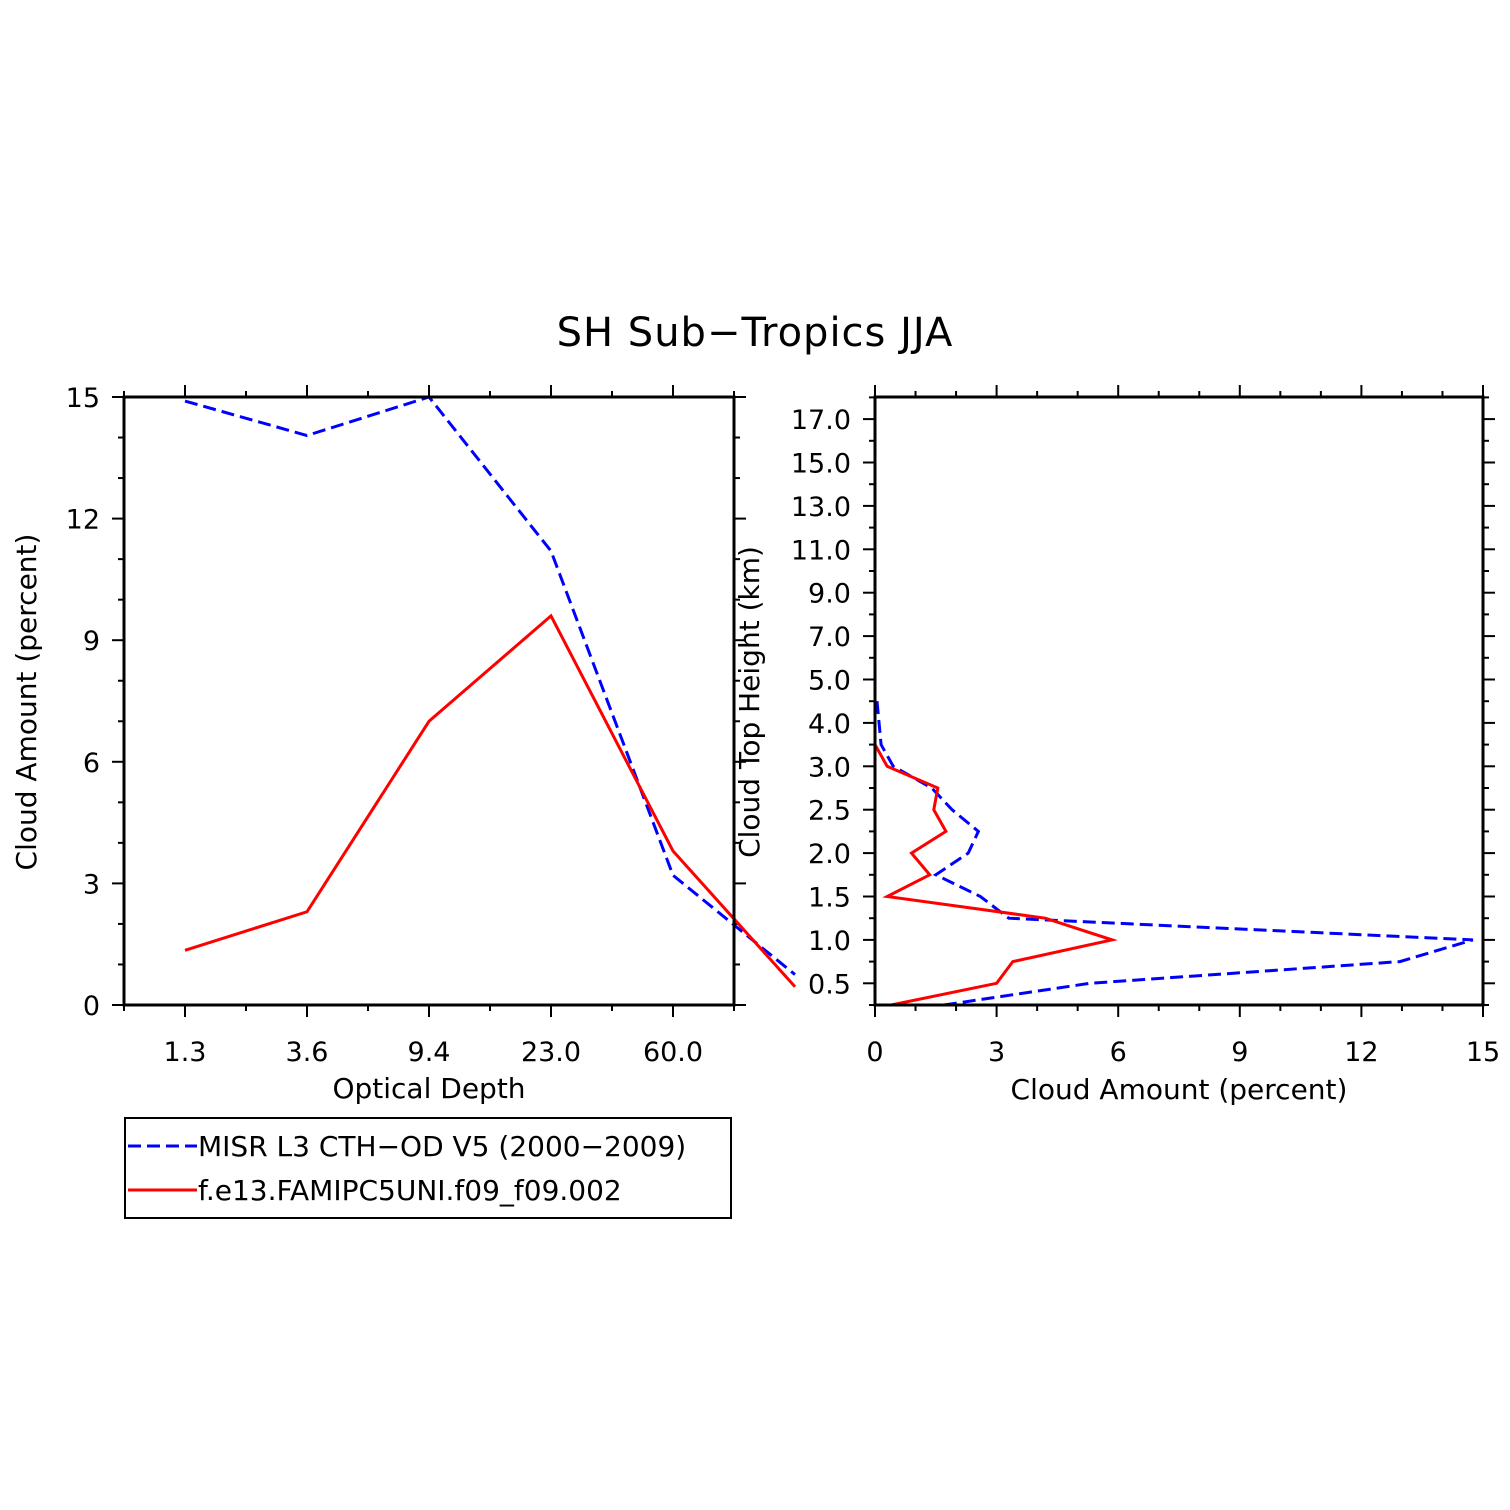 The image size is (1510, 1510). I want to click on right-x-tick-label: 0, so click(874, 1052).